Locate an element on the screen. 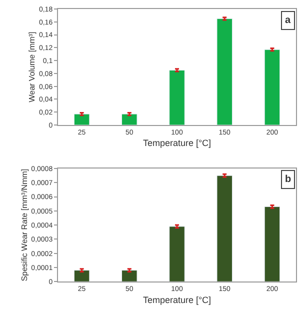 Image resolution: width=303 pixels, height=321 pixels. annotation: b is located at coordinates (288, 179).